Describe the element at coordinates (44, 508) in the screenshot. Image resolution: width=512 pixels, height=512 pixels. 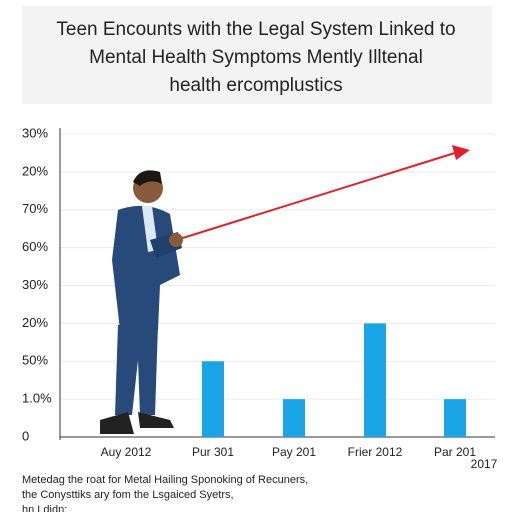
I see `footnote: hn Ldidn:` at that location.